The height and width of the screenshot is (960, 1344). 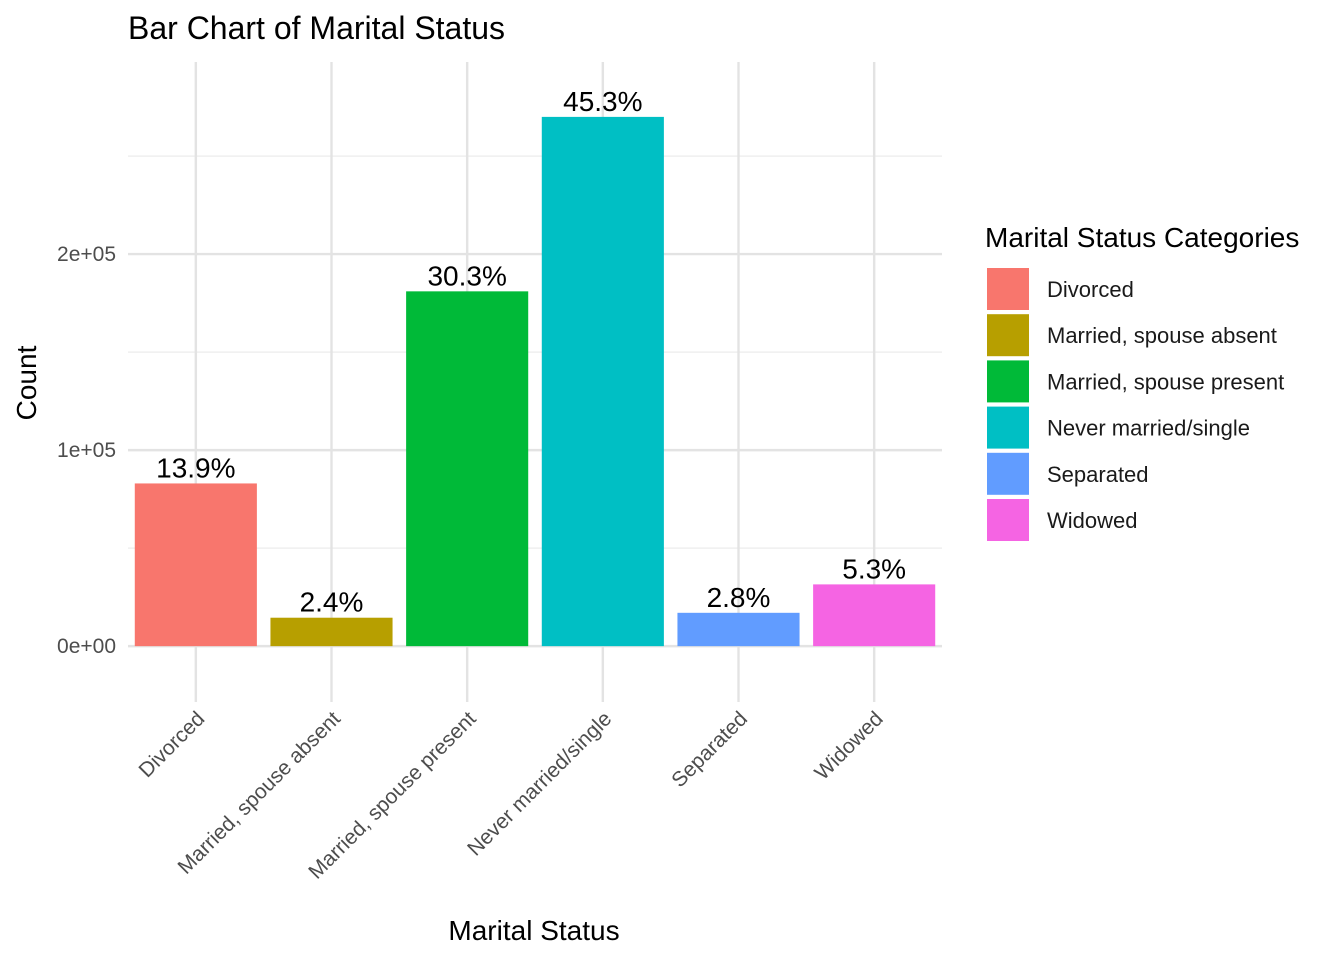 I want to click on y-tick-label: 2e+05, so click(x=86, y=254).